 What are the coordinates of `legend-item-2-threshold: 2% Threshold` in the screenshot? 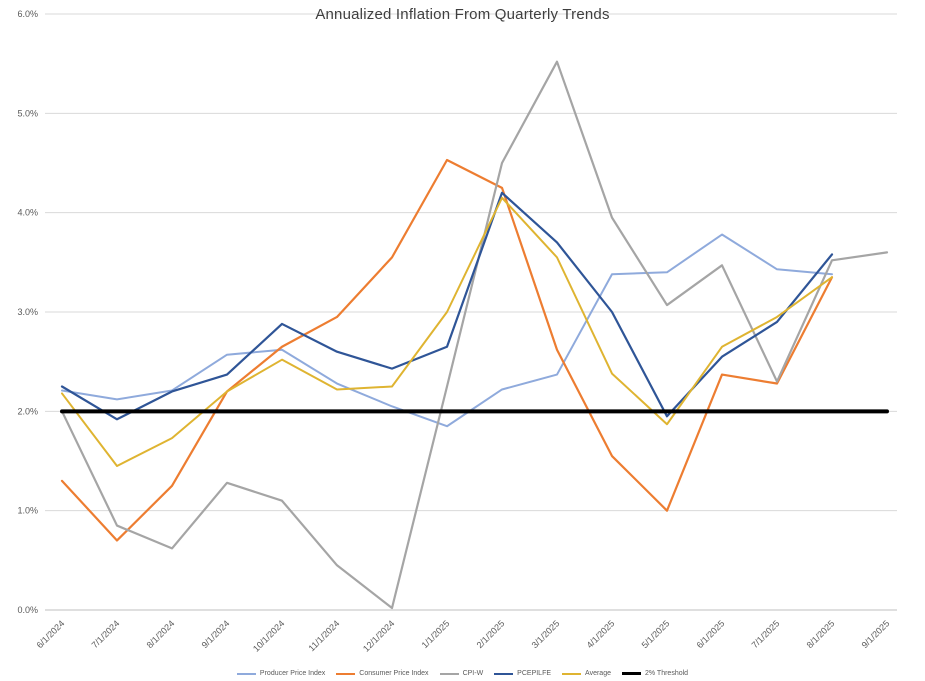 It's located at (655, 673).